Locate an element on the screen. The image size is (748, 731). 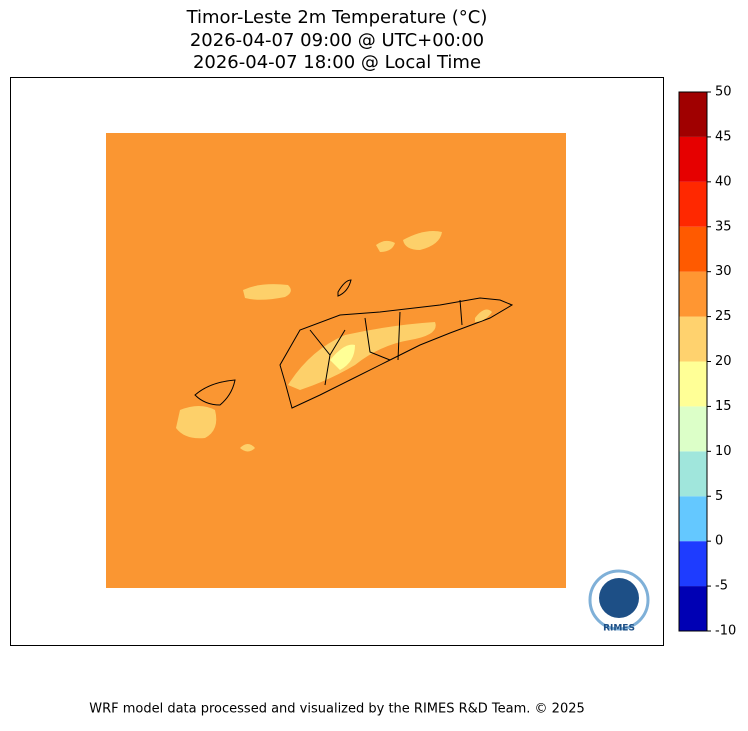
colorbar-tick-label: 40 is located at coordinates (723, 181).